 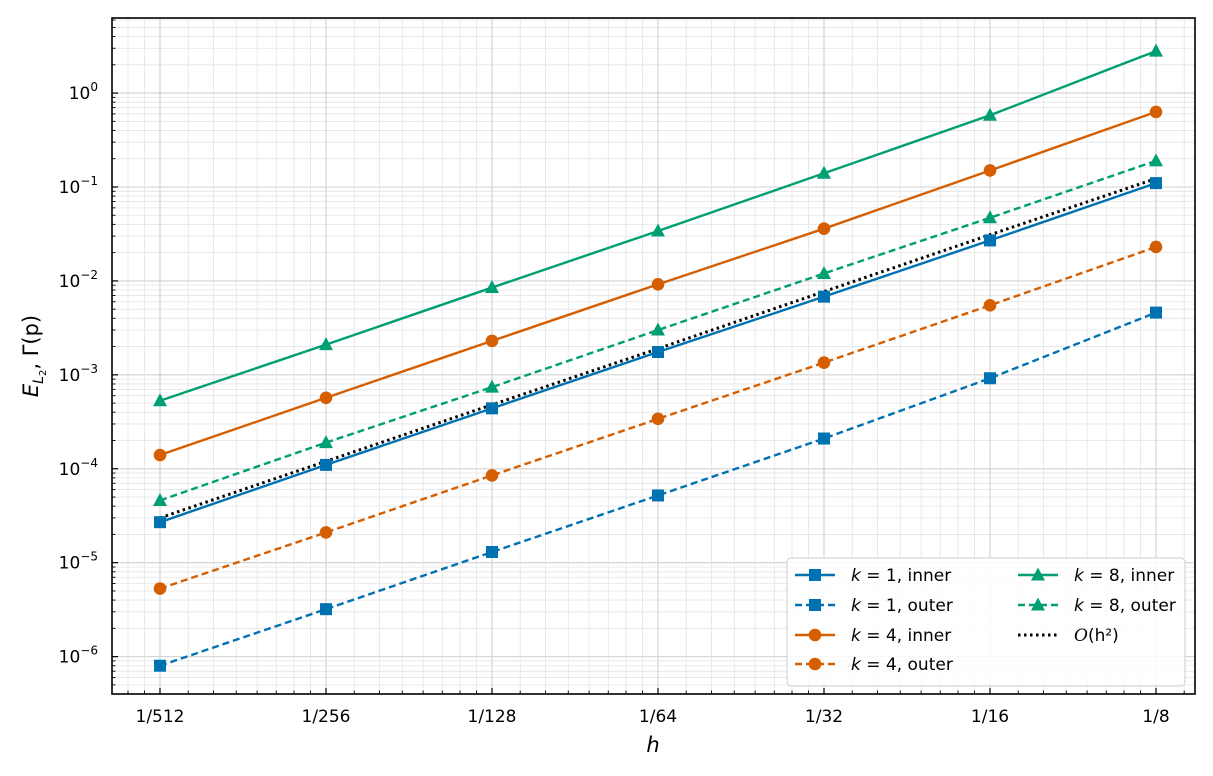 I want to click on y-tick-label: 10⁻³, so click(x=78, y=374).